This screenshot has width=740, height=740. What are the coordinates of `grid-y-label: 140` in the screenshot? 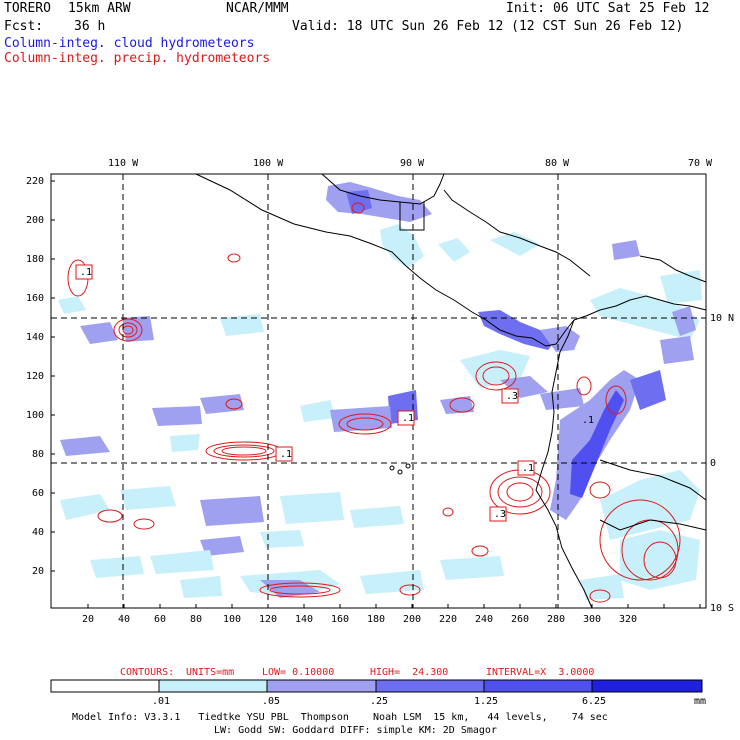 It's located at (35, 337).